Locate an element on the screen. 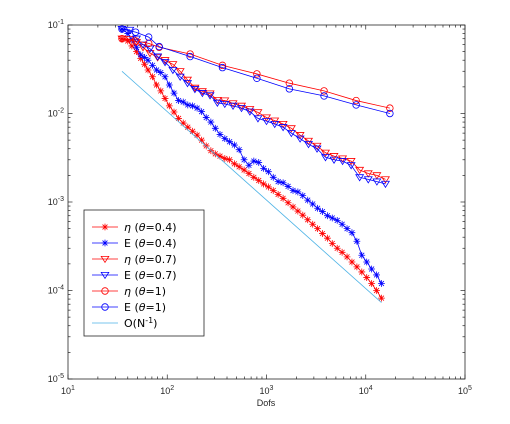 The height and width of the screenshot is (424, 510). x-tick-label: 10⁴ is located at coordinates (366, 390).